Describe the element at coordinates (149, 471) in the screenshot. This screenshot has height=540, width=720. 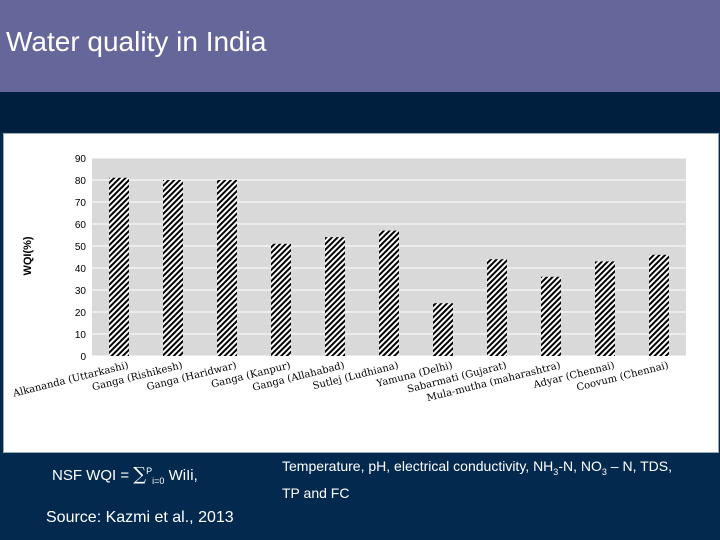
I see `sum-upper-limit: P` at that location.